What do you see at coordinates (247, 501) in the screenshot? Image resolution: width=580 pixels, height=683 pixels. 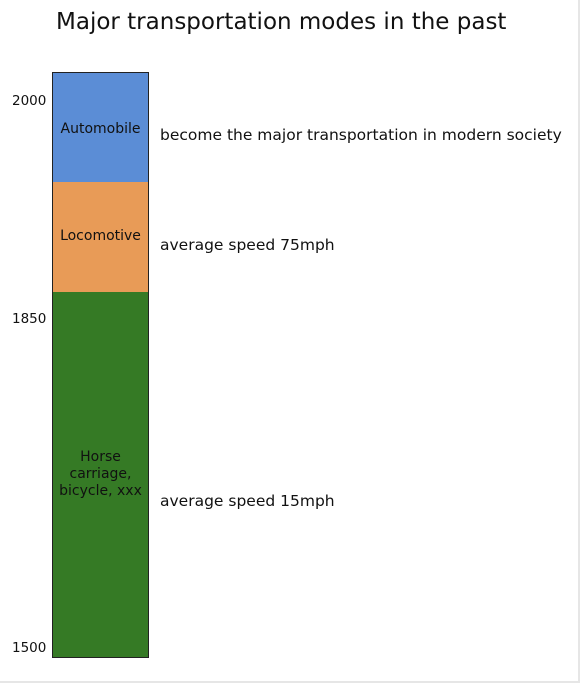 I see `horse-note: average speed 15mph` at bounding box center [247, 501].